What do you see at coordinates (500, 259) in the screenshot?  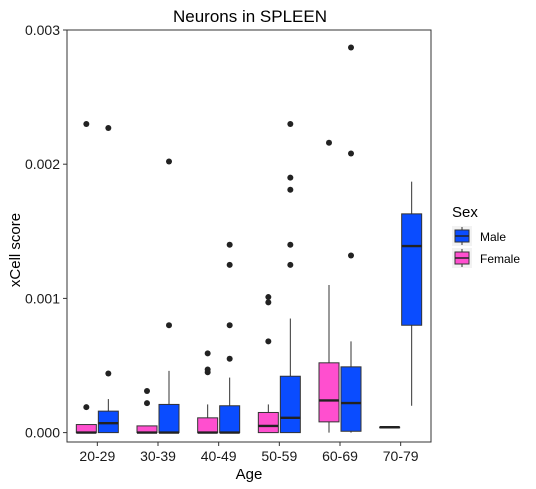 I see `legend-label: Female` at bounding box center [500, 259].